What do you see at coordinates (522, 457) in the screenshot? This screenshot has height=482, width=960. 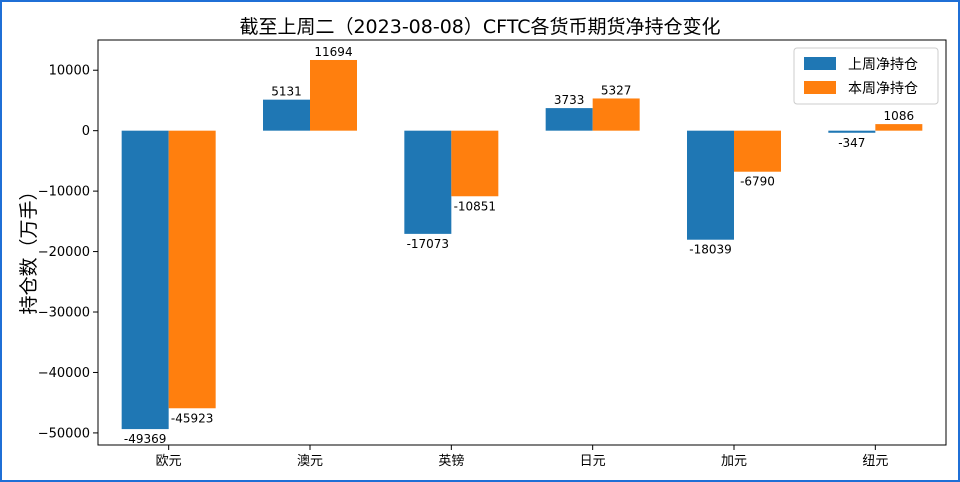 I see `x-axis: 欧元 澳元 英镑 日元 加元 纽元` at bounding box center [522, 457].